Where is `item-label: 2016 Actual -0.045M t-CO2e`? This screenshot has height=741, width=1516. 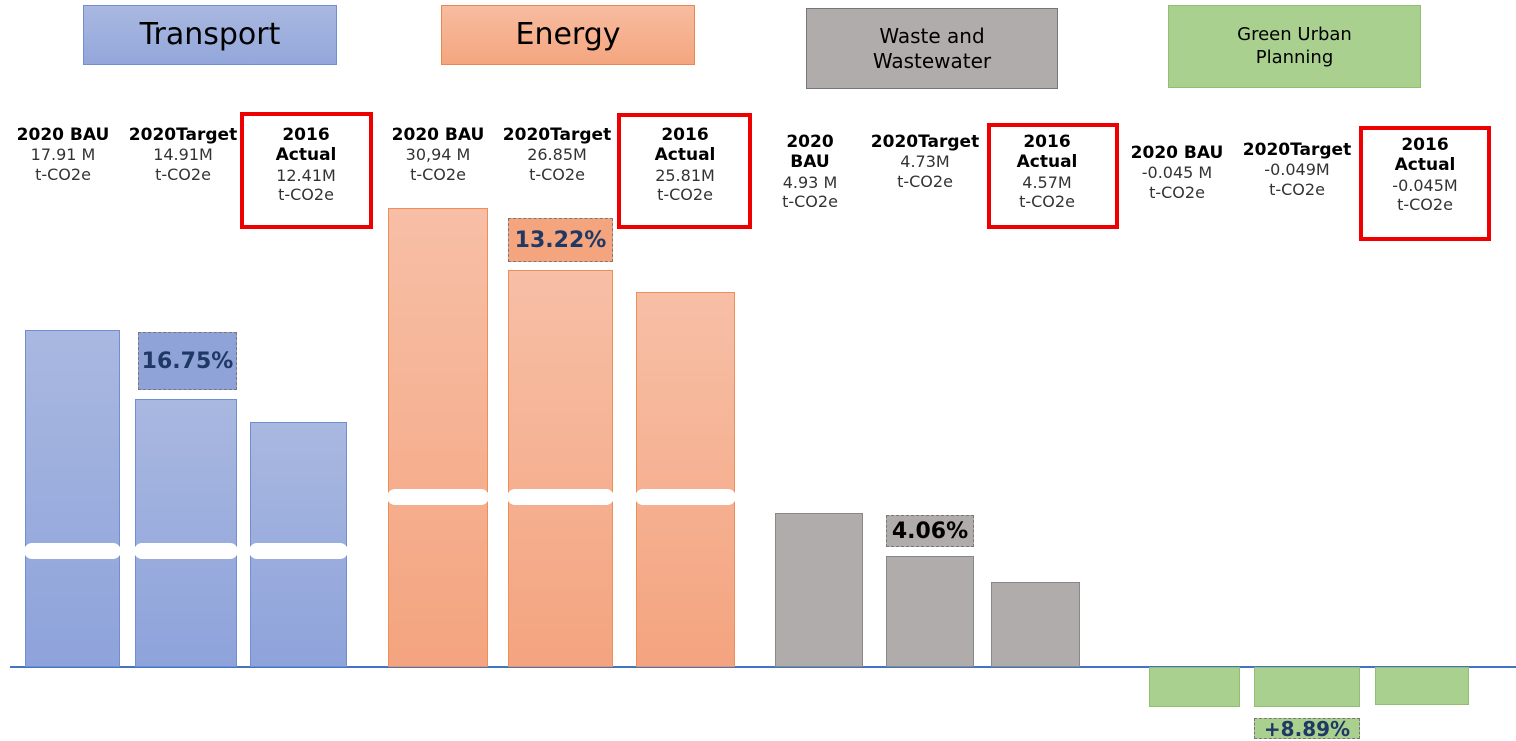
item-label: 2016 Actual -0.045M t-CO2e is located at coordinates (1424, 174).